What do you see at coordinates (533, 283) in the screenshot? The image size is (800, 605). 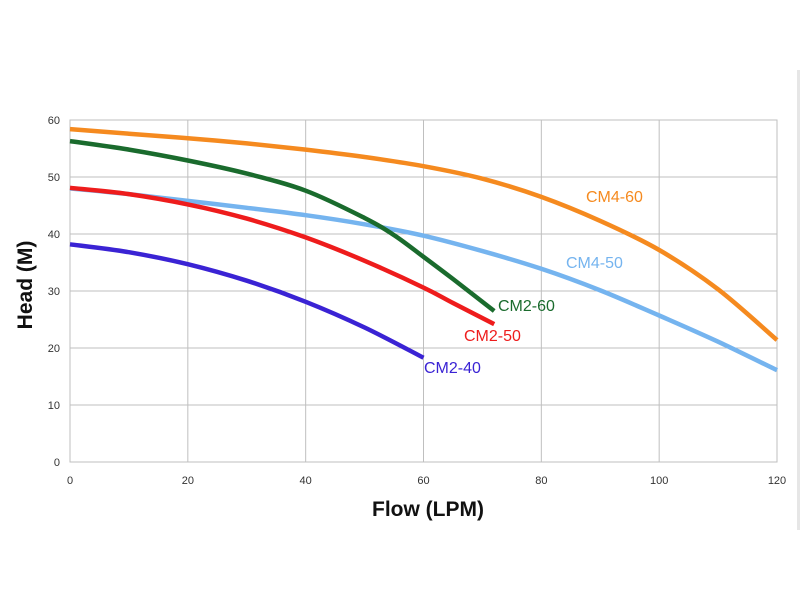 I see `series-labels: CM4-60 CM4-50 CM2-60 CM2-50 CM2-40` at bounding box center [533, 283].